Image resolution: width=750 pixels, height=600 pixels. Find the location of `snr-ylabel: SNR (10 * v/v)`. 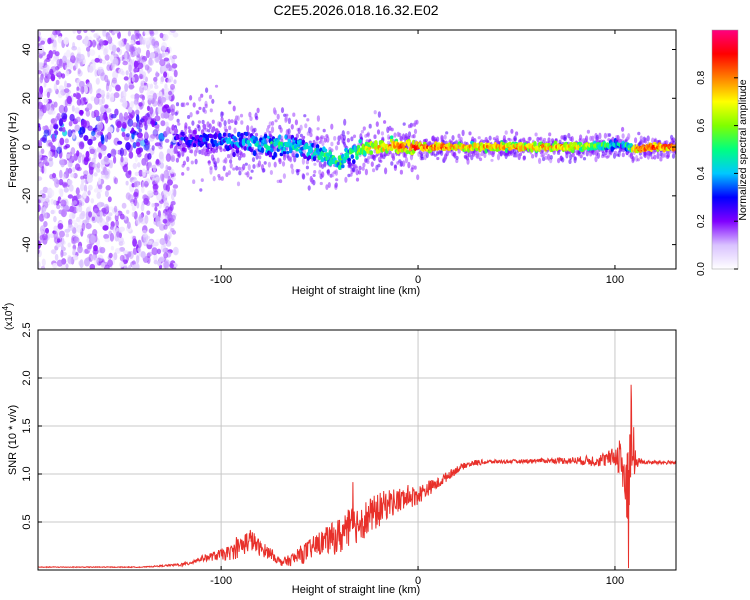

snr-ylabel: SNR (10 * v/v) is located at coordinates (13, 440).